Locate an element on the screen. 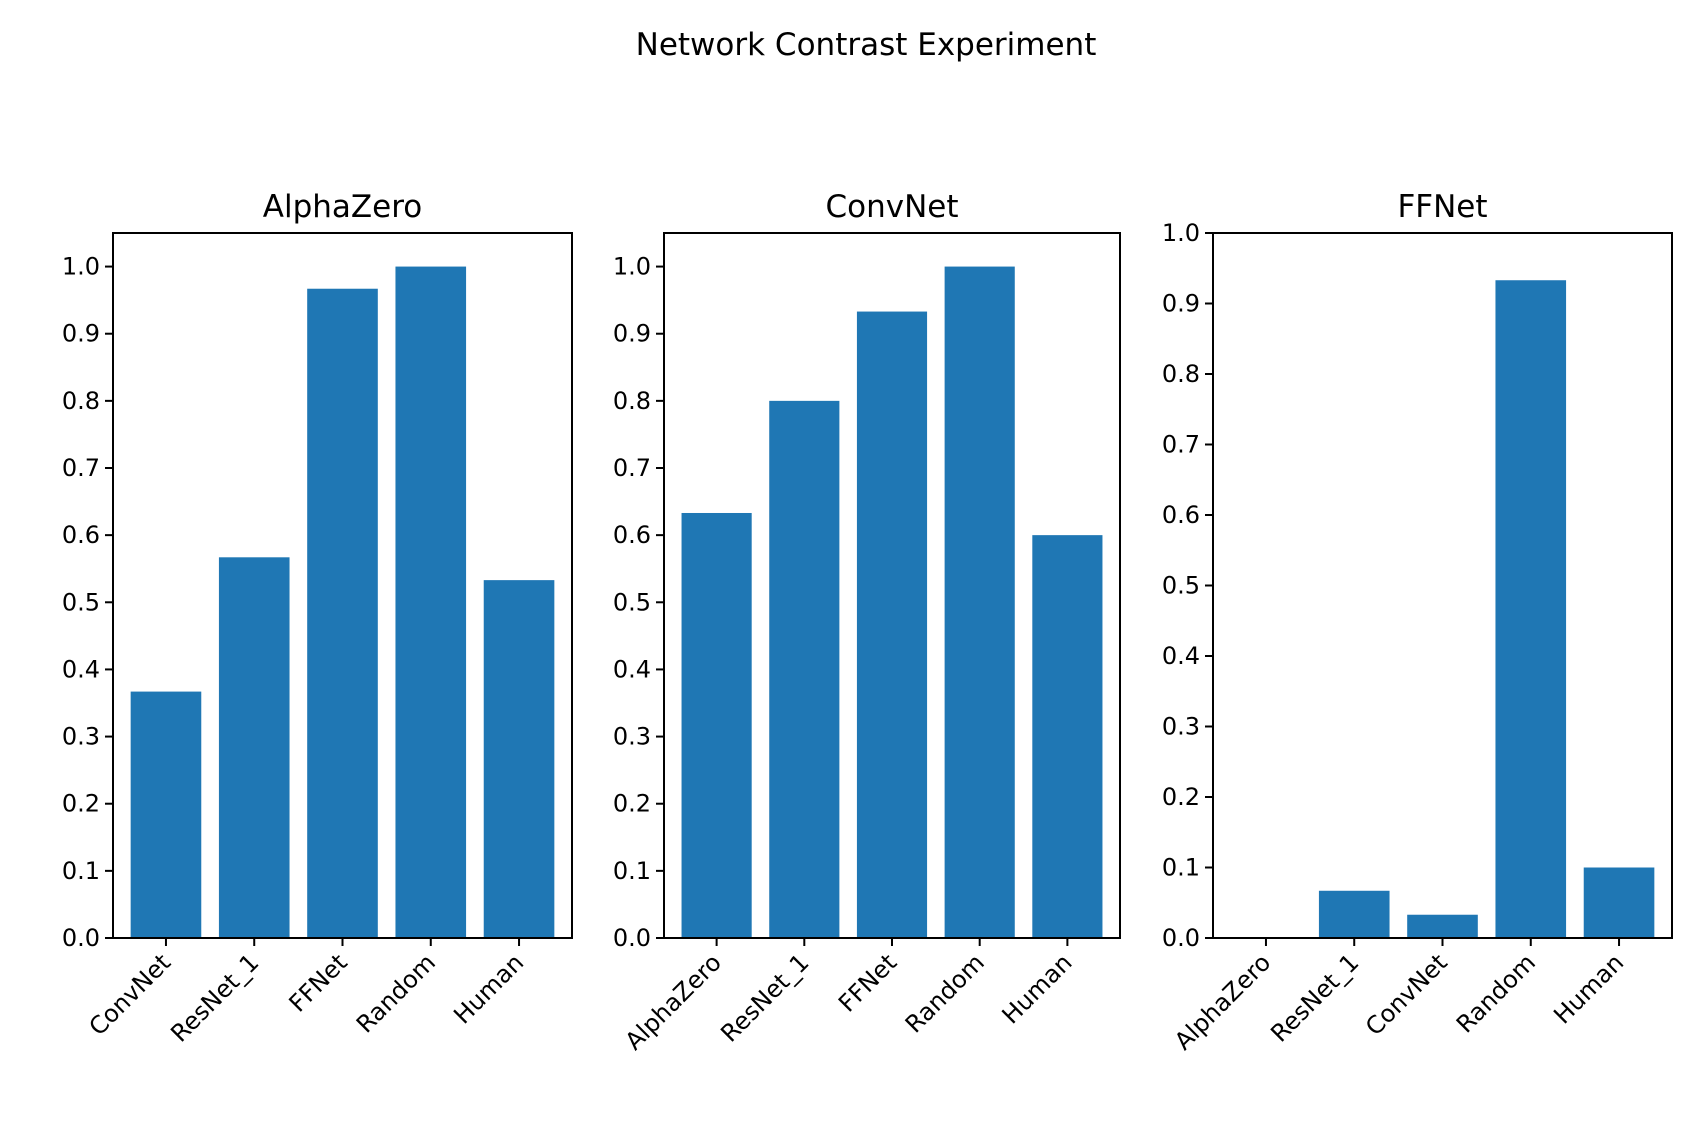  subplot-title: AlphaZero is located at coordinates (342, 207).